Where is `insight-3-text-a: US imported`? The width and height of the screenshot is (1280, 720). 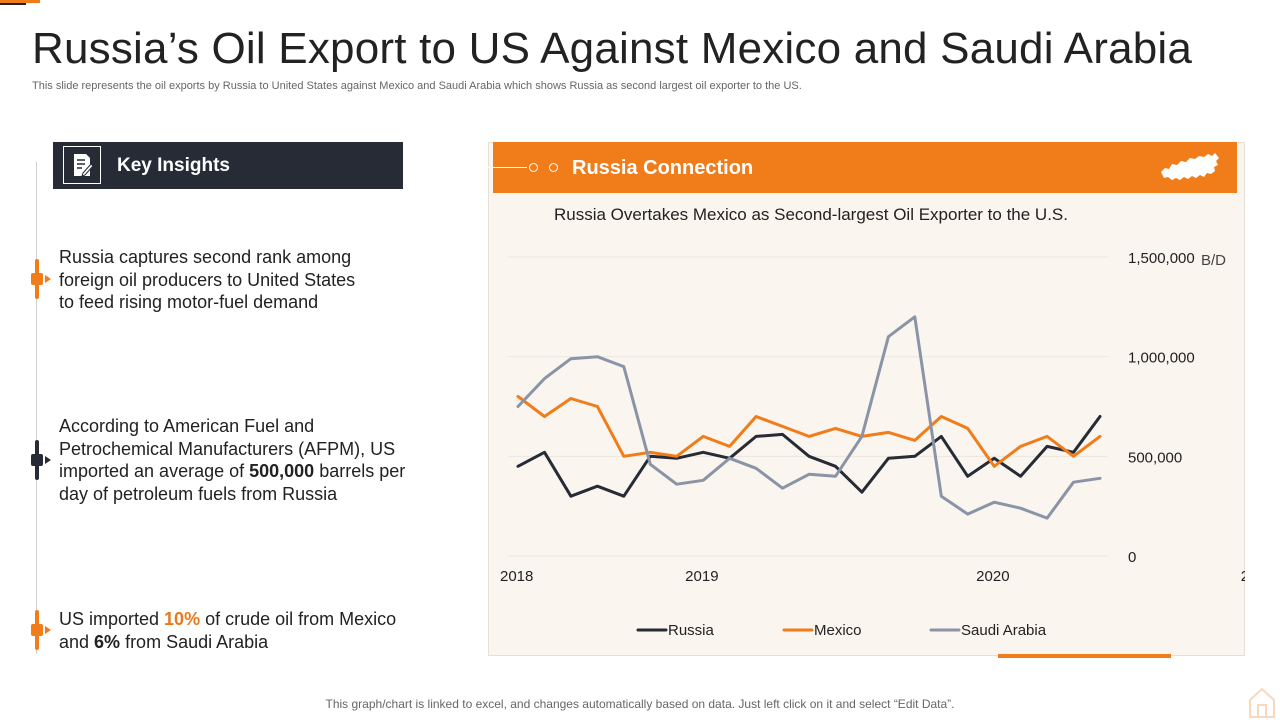 insight-3-text-a: US imported is located at coordinates (112, 619).